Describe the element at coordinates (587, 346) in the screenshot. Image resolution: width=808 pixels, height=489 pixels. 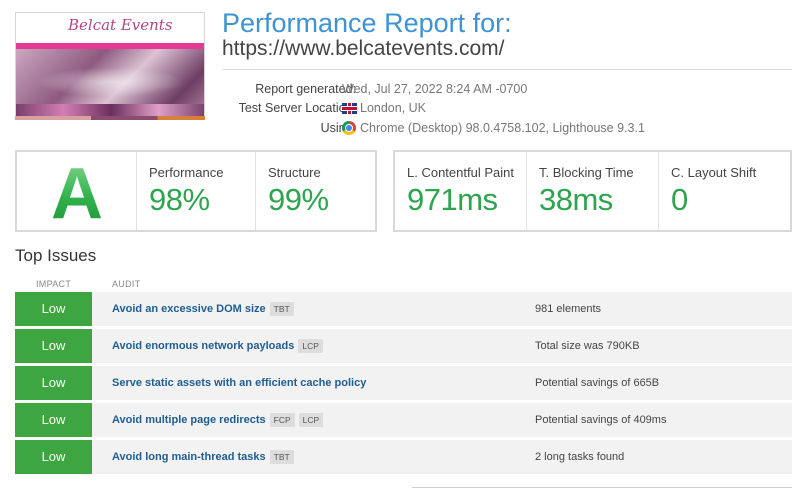
I see `audit-result: Total size was 790KB` at that location.